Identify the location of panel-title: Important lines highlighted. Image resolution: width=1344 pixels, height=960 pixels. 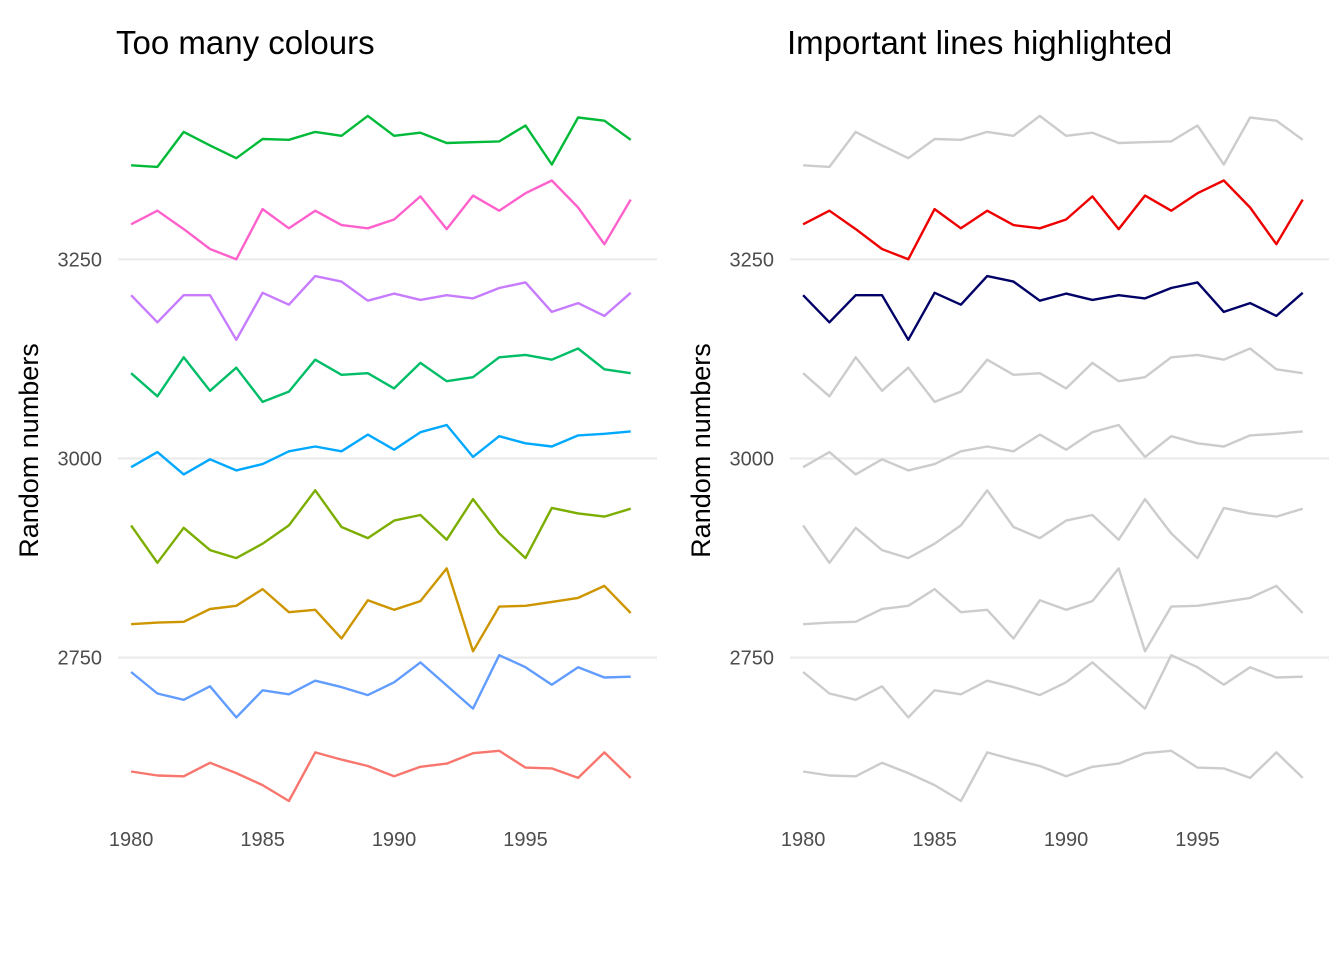
(979, 42).